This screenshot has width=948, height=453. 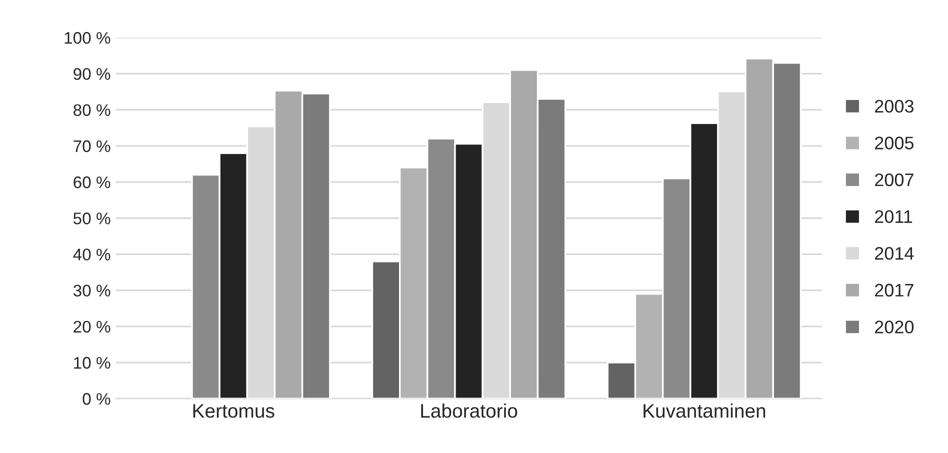 I want to click on y-tick-label: 90 %, so click(x=92, y=74).